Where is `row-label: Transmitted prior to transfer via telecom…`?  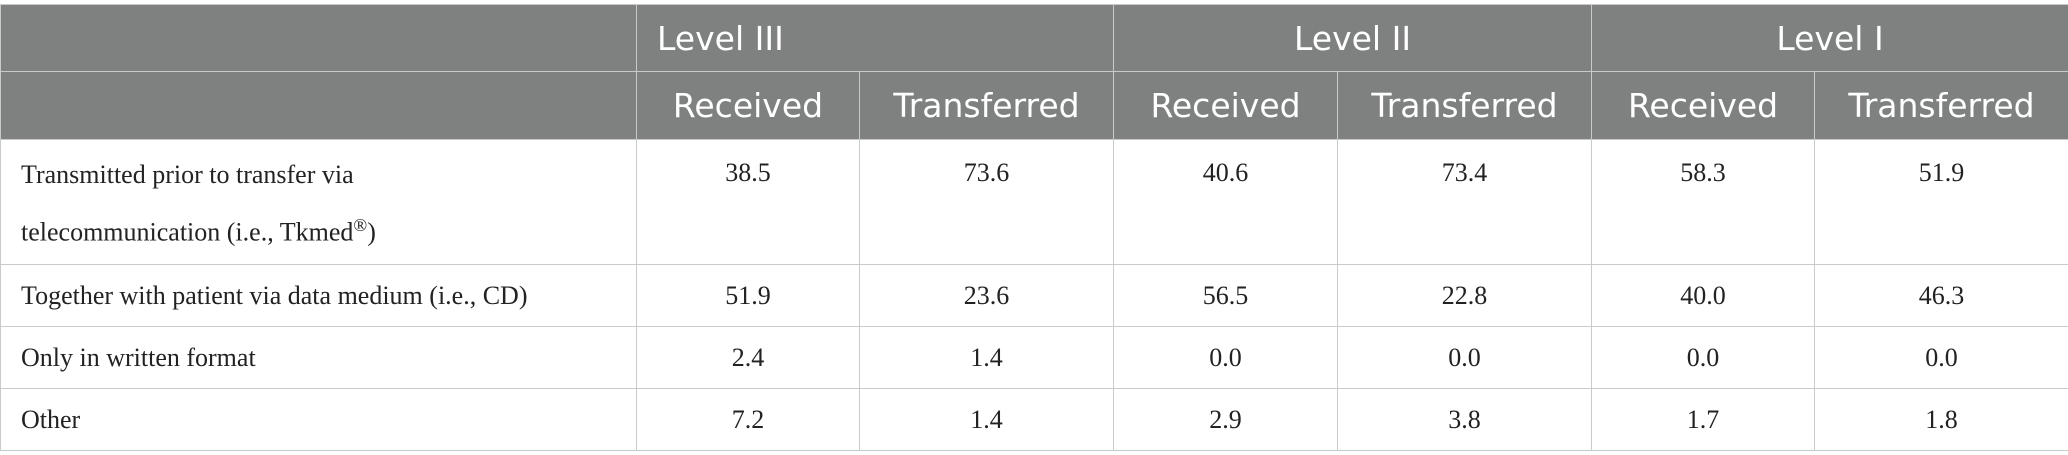 row-label: Transmitted prior to transfer via telecom… is located at coordinates (318, 202).